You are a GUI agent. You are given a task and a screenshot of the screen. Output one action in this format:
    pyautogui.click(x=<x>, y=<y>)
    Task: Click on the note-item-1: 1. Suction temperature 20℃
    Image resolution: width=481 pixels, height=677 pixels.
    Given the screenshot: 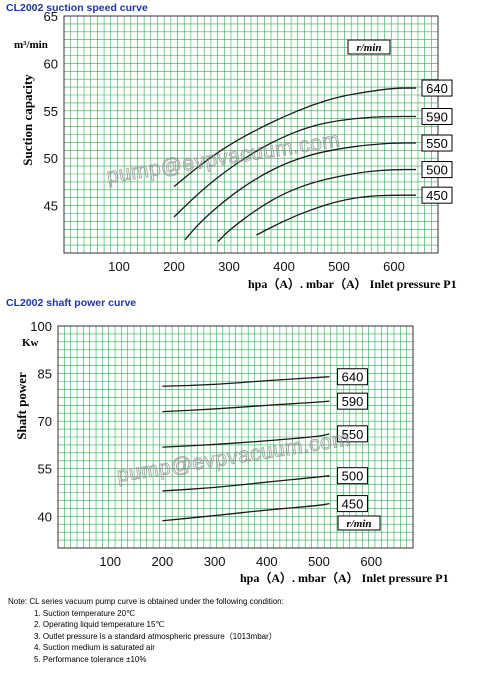 What is the action you would take?
    pyautogui.click(x=85, y=613)
    